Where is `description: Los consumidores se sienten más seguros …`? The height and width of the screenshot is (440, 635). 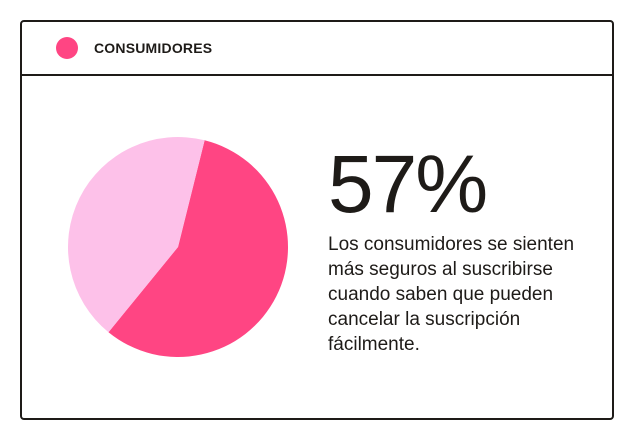
description: Los consumidores se sienten más seguros … is located at coordinates (451, 294).